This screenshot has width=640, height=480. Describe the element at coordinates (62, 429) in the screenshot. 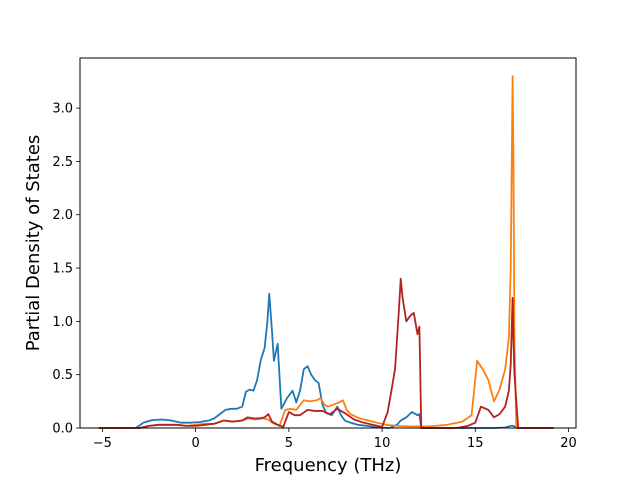

I see `y-tick-label: 0.0` at that location.